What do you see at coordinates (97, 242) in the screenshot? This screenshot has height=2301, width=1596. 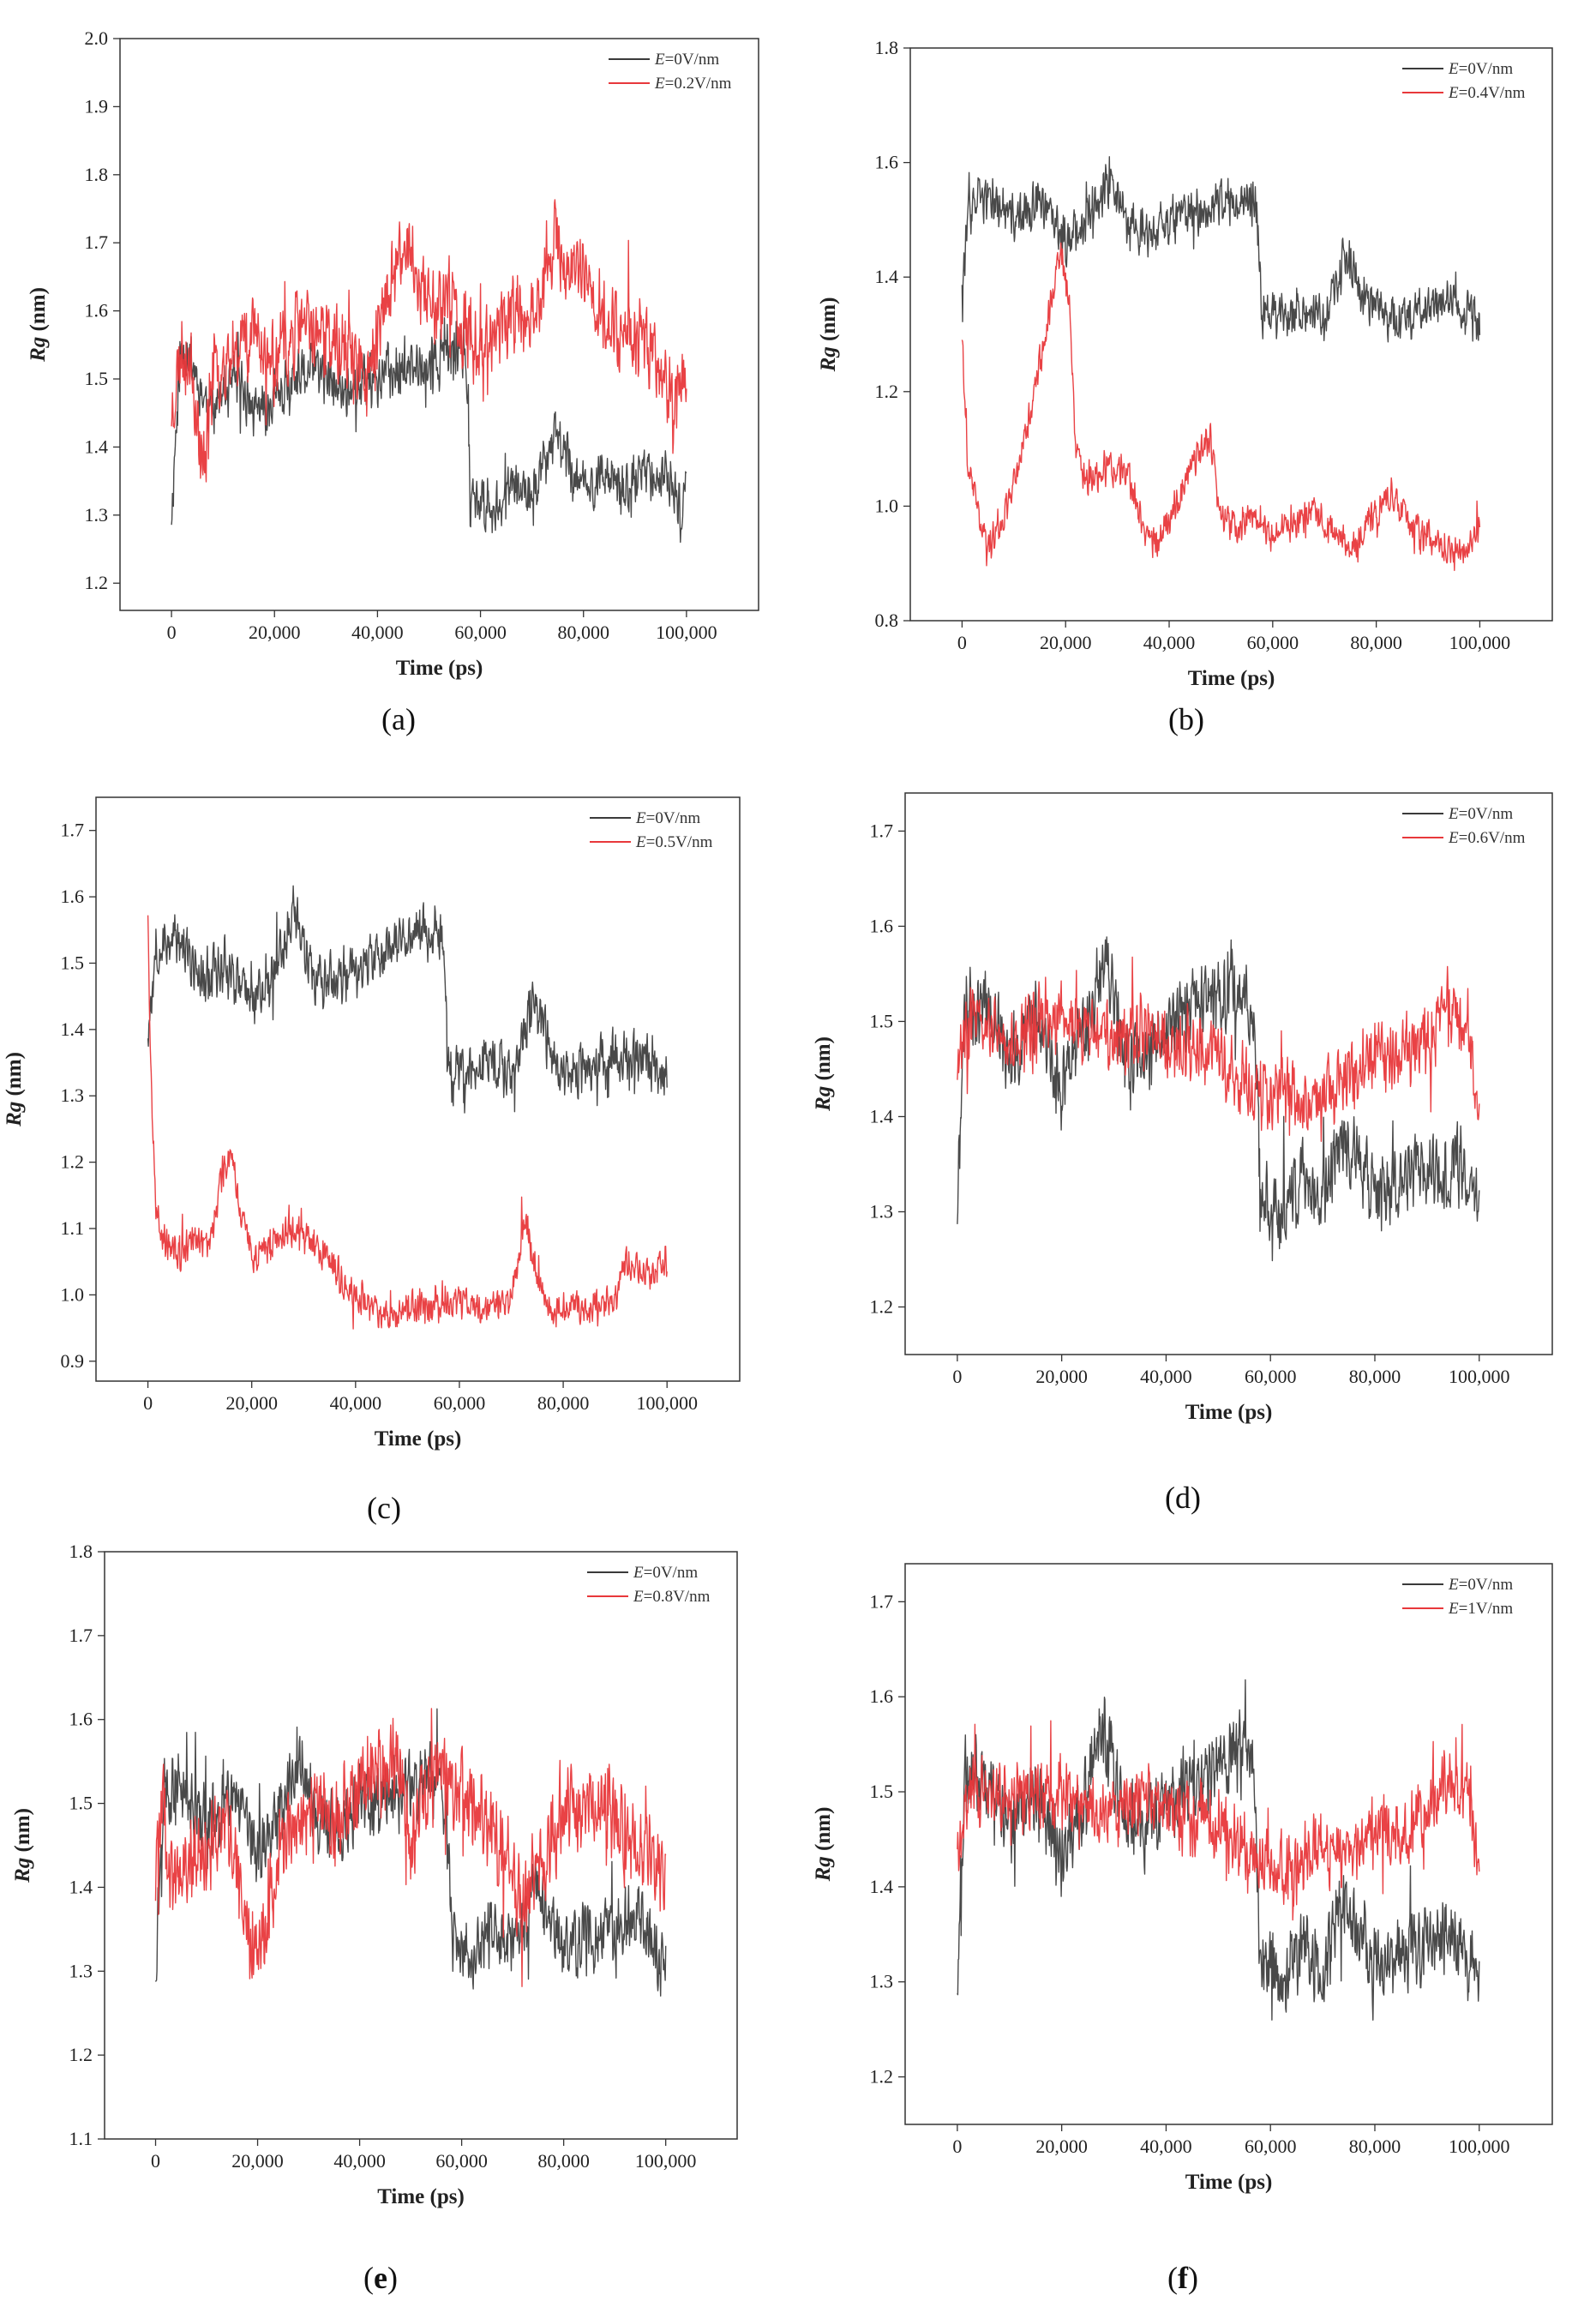 I see `chart-a-y-tick-label-5: 1.7` at bounding box center [97, 242].